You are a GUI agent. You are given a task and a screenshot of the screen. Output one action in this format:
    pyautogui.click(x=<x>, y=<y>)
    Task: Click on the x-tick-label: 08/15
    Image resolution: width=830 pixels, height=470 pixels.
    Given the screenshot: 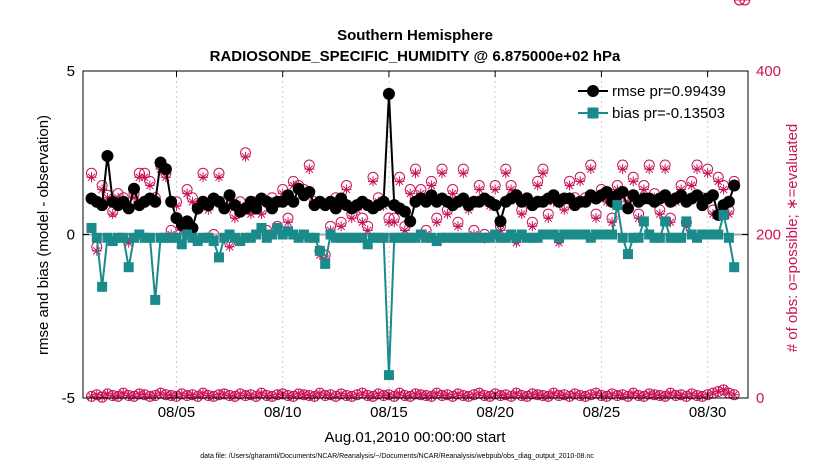 What is the action you would take?
    pyautogui.click(x=389, y=412)
    